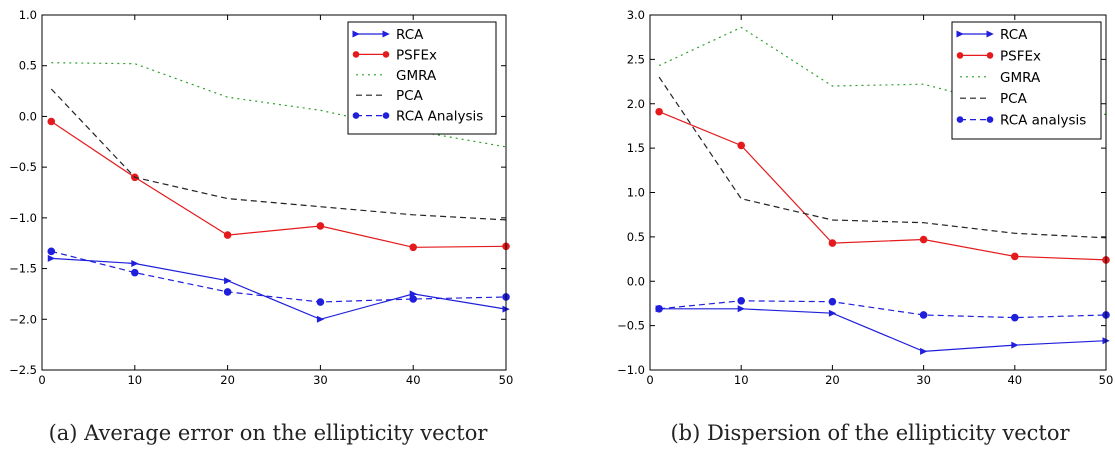 The width and height of the screenshot is (1115, 455). What do you see at coordinates (23, 218) in the screenshot?
I see `y-tick-label: −1.0` at bounding box center [23, 218].